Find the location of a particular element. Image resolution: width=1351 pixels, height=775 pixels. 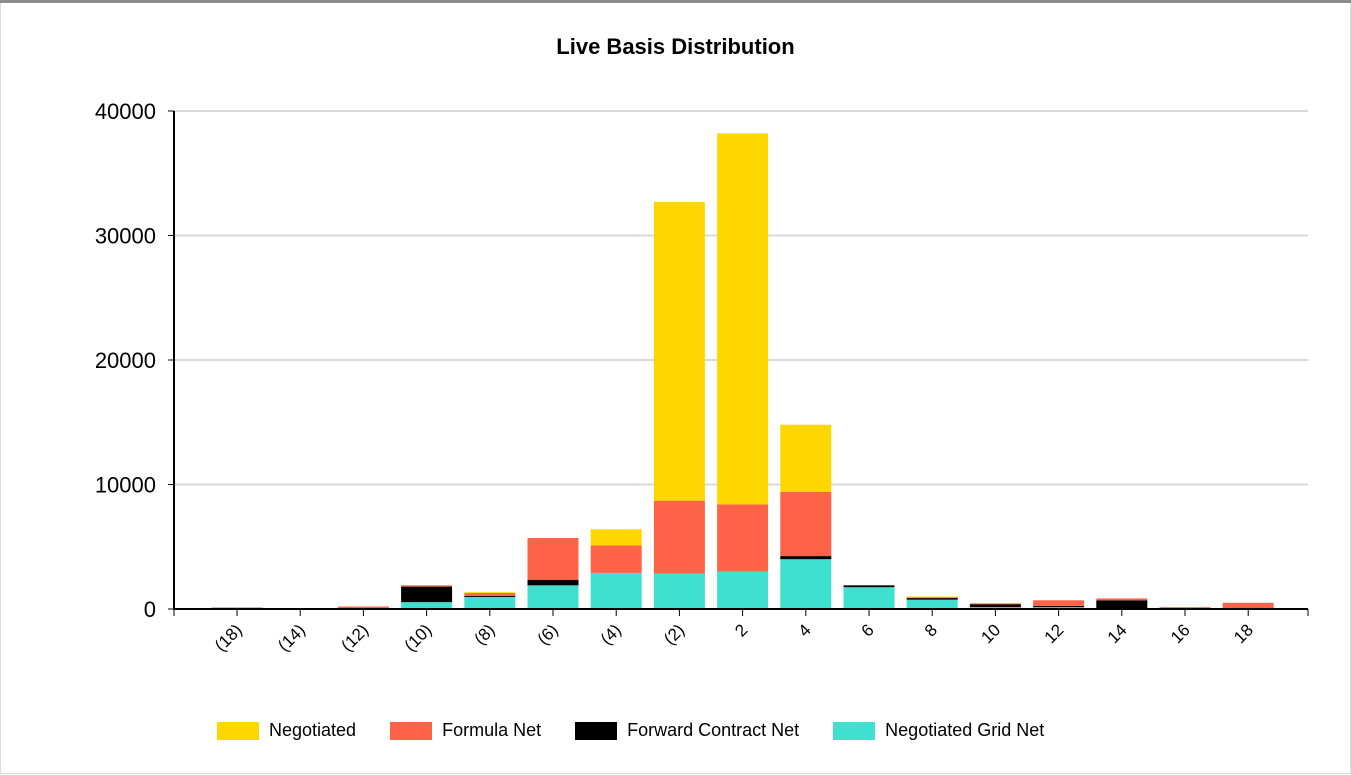

x-tick-label: 18 is located at coordinates (1243, 633).